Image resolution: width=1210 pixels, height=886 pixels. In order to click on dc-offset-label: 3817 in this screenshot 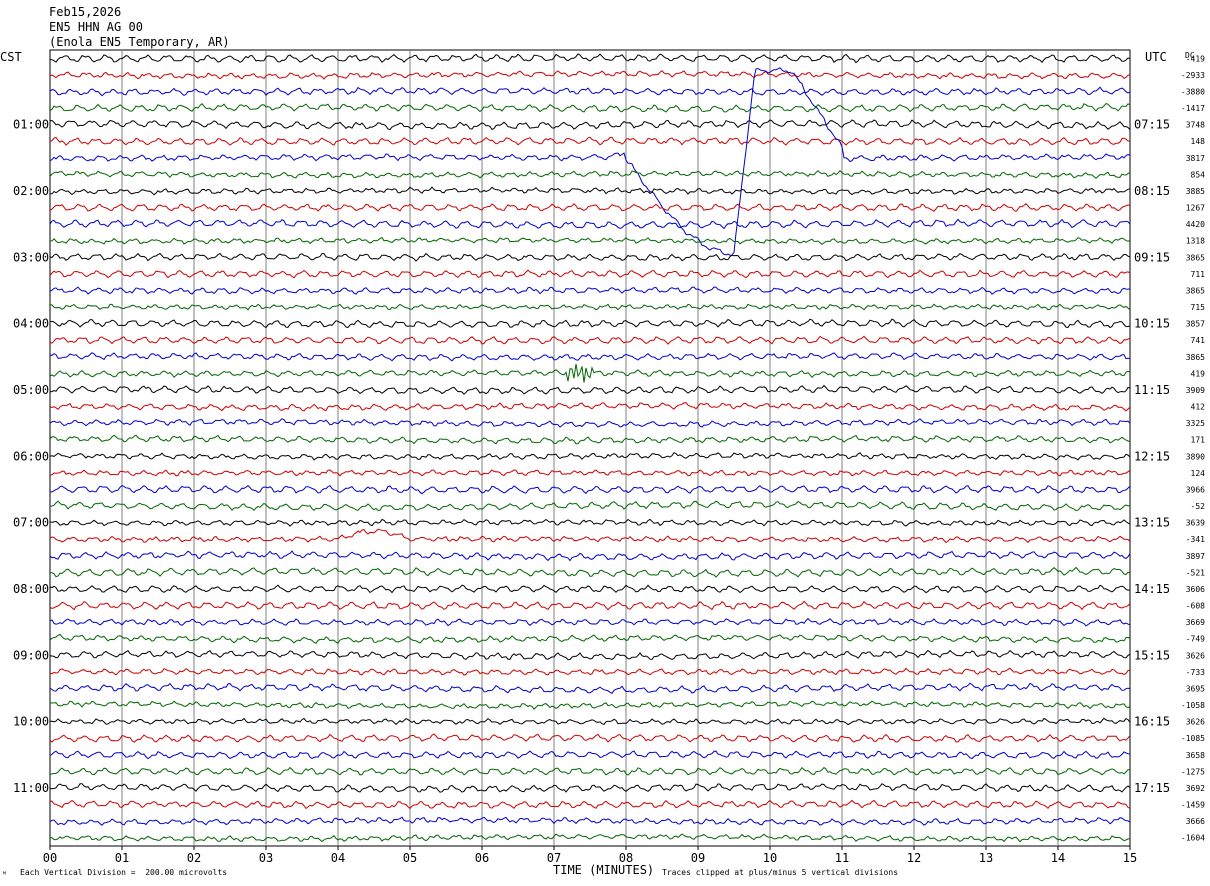, I will do `click(1195, 158)`.